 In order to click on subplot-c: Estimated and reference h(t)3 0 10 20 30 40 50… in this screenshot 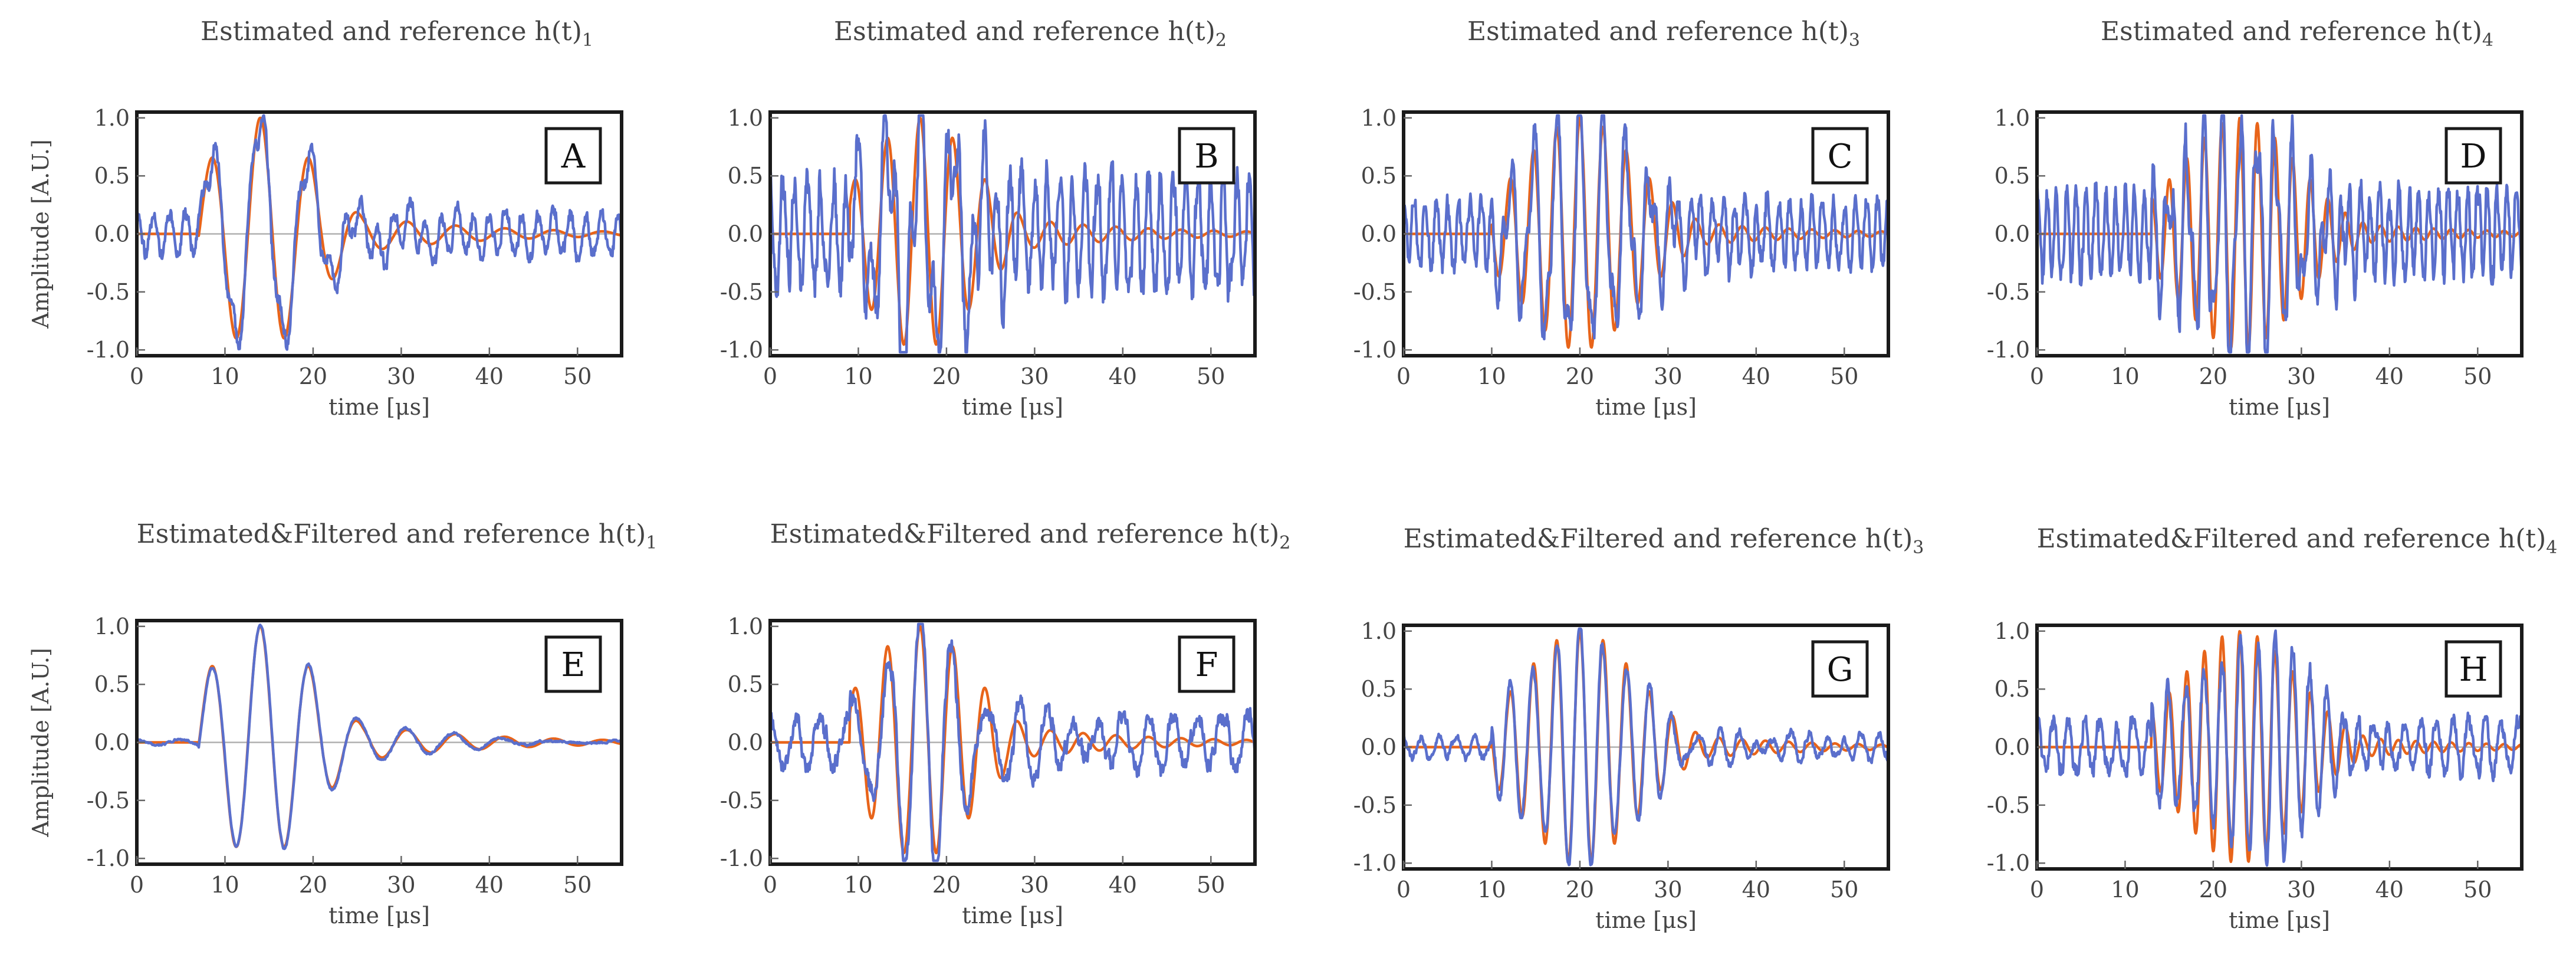, I will do `click(1621, 218)`.